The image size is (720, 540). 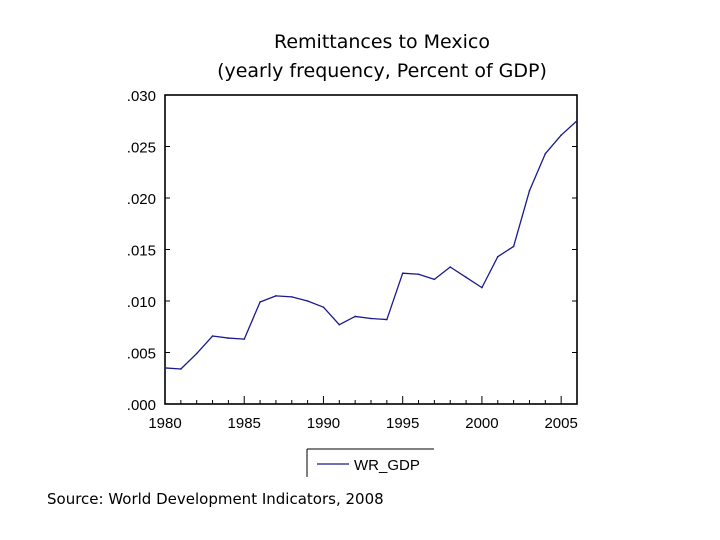 What do you see at coordinates (481, 423) in the screenshot?
I see `x-tick-label: 2000` at bounding box center [481, 423].